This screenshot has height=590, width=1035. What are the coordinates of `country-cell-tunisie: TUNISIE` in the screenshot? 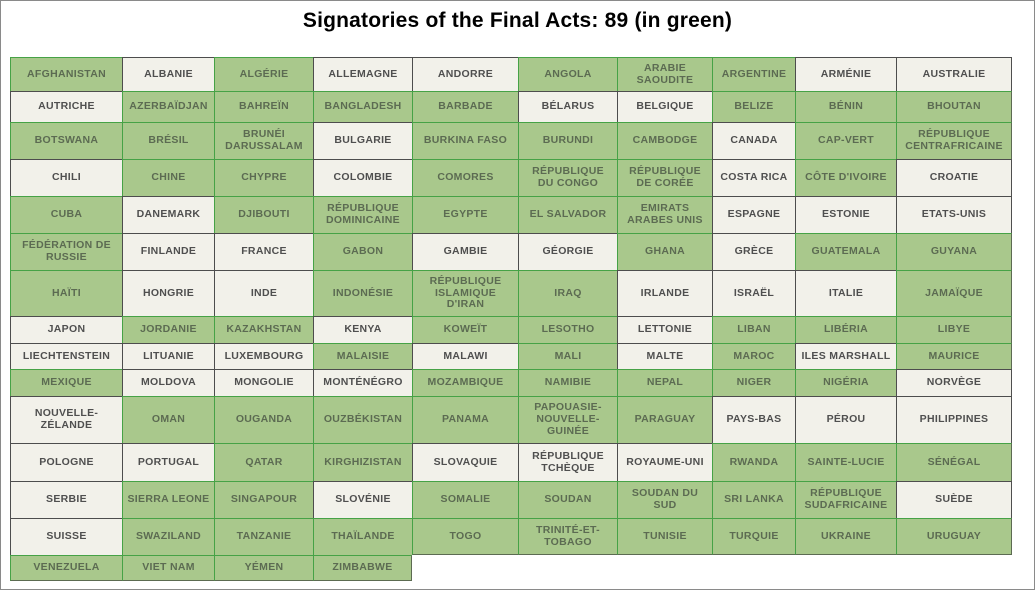 It's located at (664, 536).